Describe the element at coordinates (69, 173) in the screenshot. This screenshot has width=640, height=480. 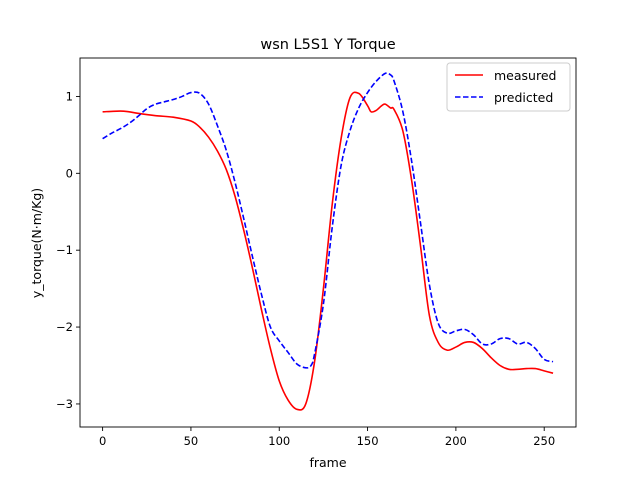
I see `y-tick-label: 0` at that location.